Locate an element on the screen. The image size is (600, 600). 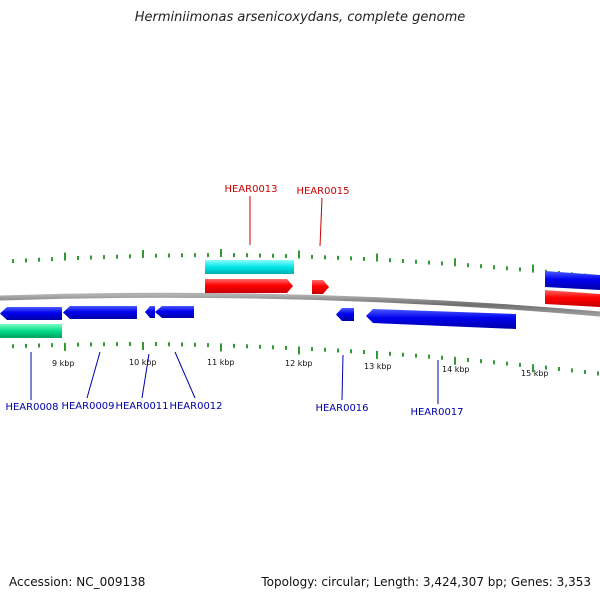
gene-red-hear0015 is located at coordinates (320, 287).